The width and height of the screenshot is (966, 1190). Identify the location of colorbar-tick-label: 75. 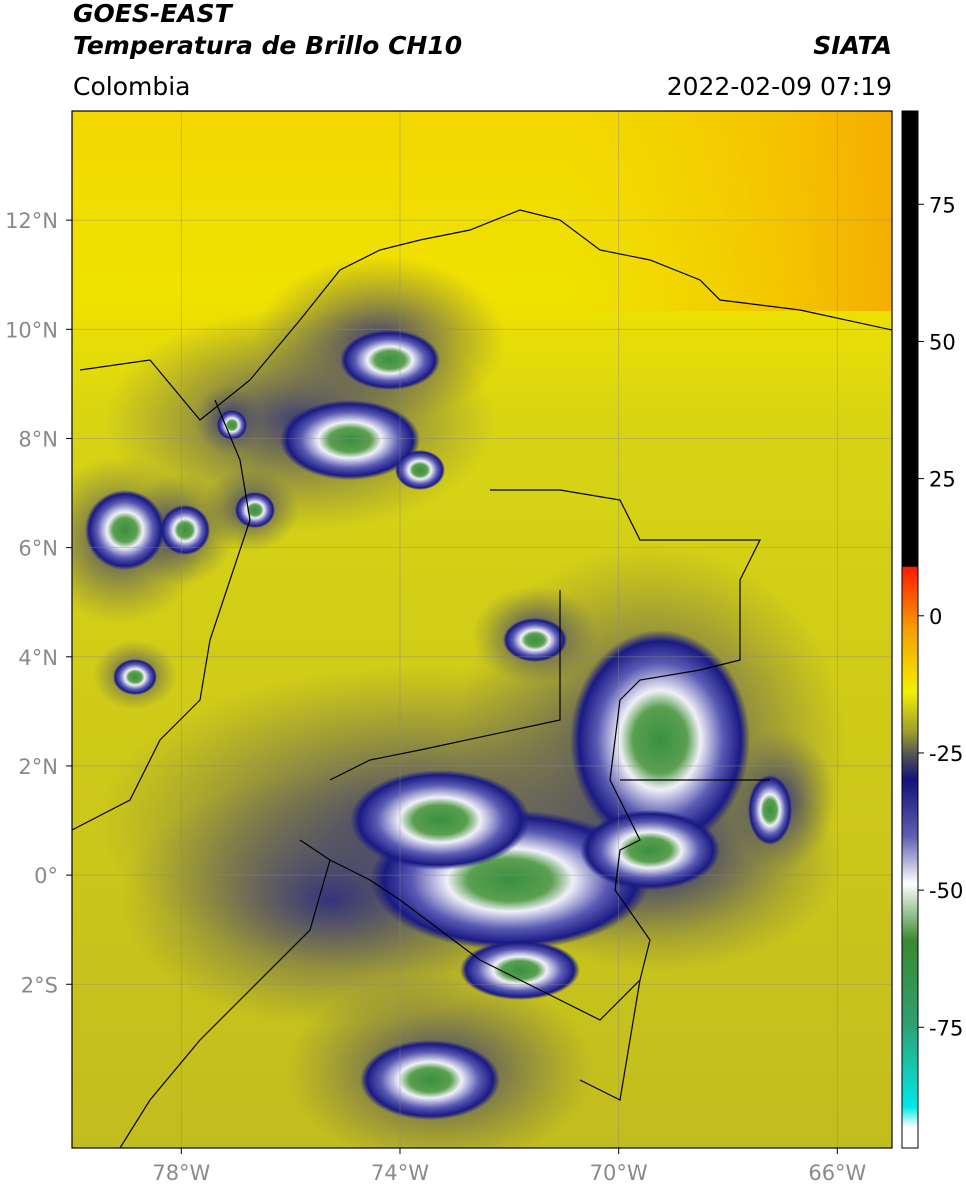
(942, 205).